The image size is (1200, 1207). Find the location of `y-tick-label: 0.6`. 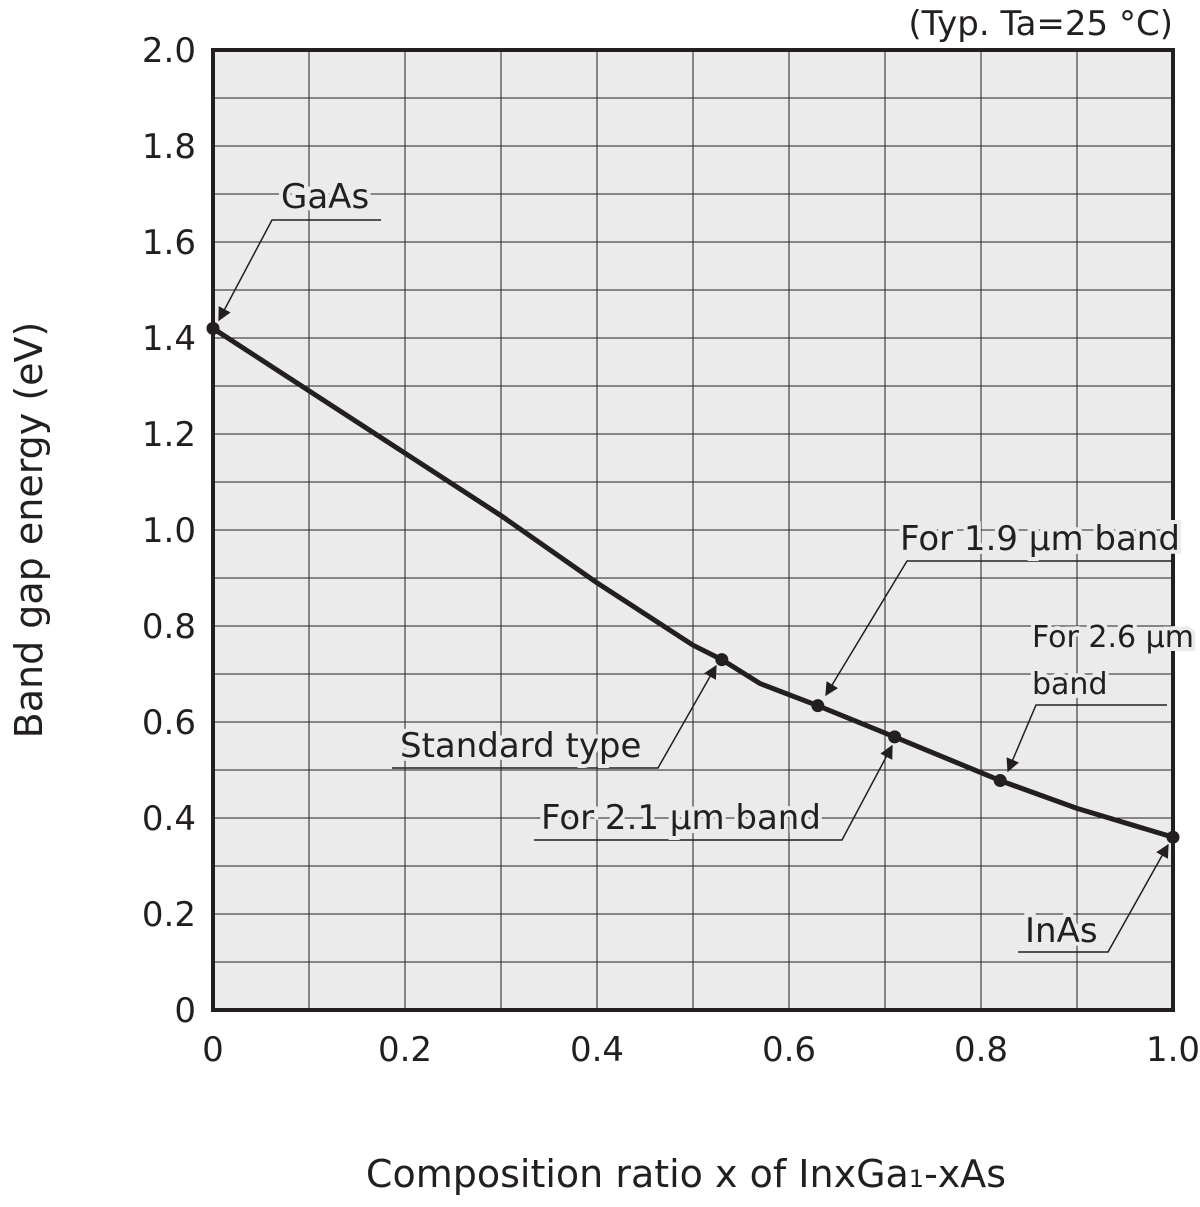

y-tick-label: 0.6 is located at coordinates (169, 723).